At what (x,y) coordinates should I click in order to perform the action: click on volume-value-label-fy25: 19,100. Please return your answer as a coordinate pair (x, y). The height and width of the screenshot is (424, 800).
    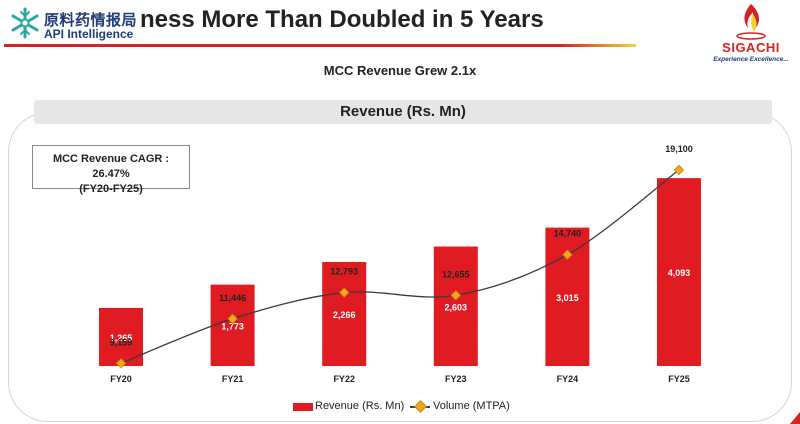
    Looking at the image, I should click on (679, 149).